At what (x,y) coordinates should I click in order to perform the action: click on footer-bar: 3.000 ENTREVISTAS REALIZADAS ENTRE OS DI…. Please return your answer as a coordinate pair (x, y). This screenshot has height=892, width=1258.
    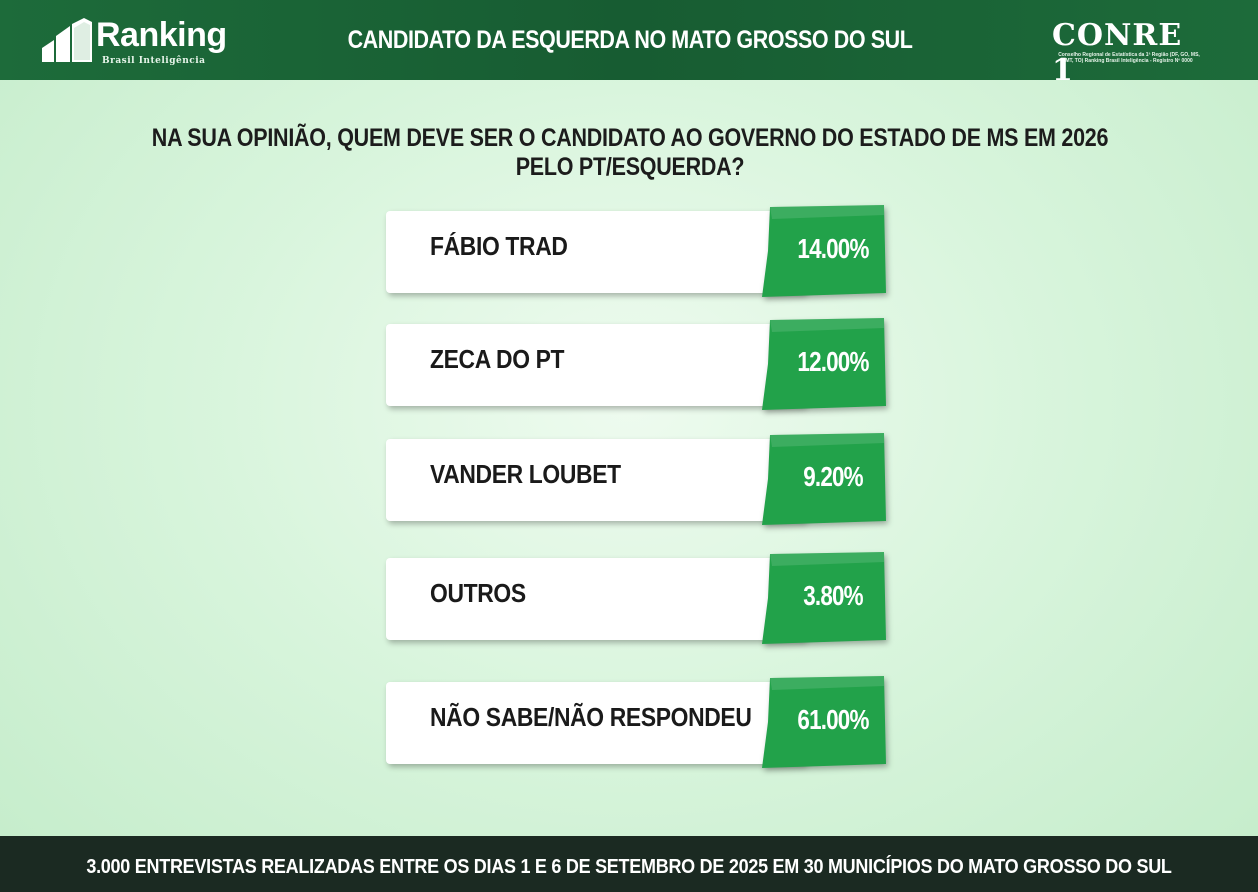
    Looking at the image, I should click on (629, 864).